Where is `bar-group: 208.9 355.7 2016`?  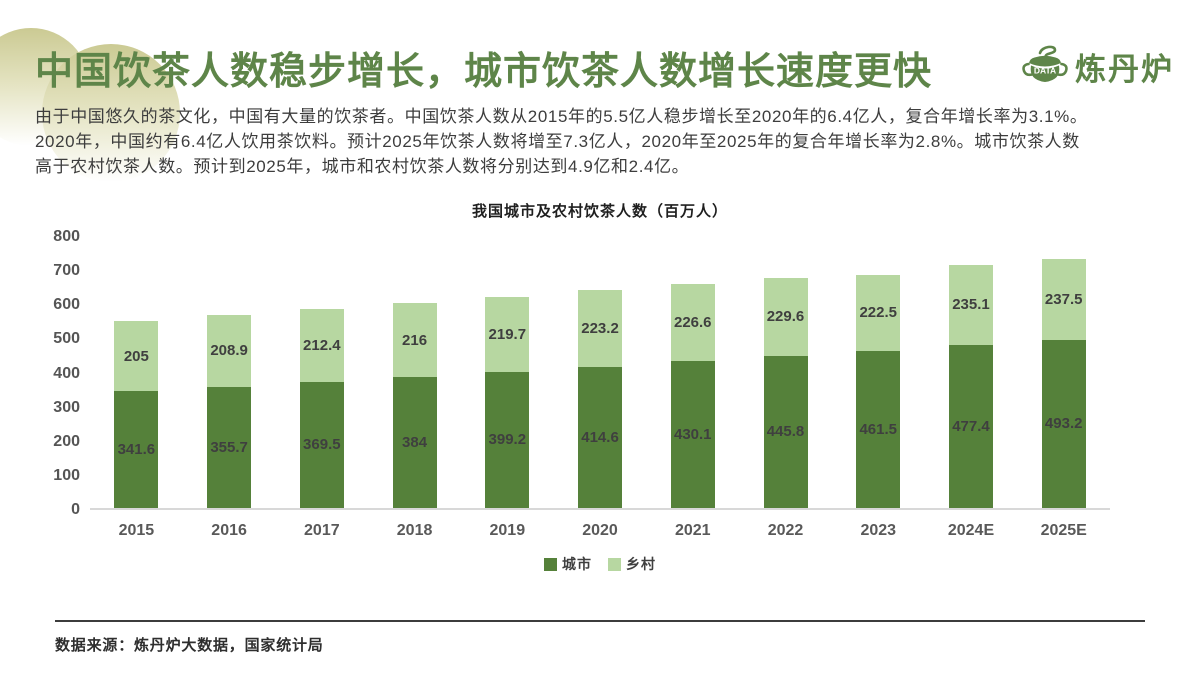 bar-group: 208.9 355.7 2016 is located at coordinates (229, 388).